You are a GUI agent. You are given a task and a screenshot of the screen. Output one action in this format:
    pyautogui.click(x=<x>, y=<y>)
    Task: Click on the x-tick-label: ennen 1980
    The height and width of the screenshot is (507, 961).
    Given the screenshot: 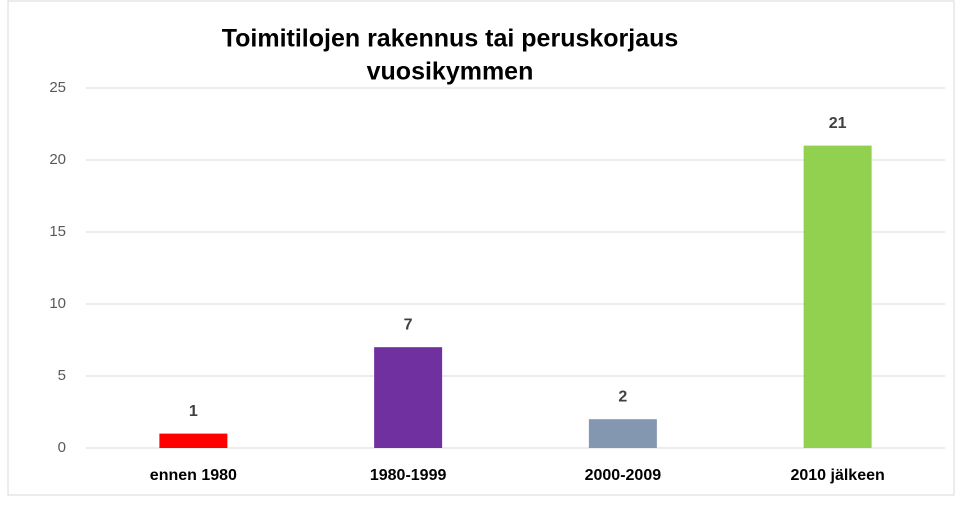 What is the action you would take?
    pyautogui.click(x=193, y=475)
    